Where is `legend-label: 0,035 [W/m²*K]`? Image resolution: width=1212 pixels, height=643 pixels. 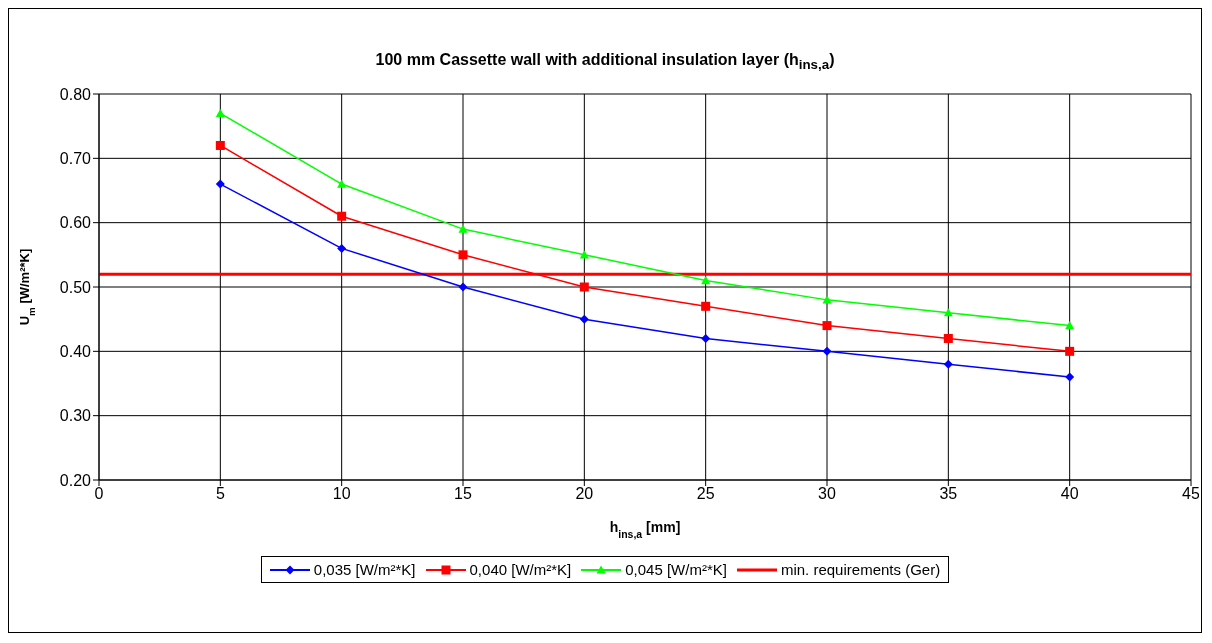 legend-label: 0,035 [W/m²*K] is located at coordinates (364, 570).